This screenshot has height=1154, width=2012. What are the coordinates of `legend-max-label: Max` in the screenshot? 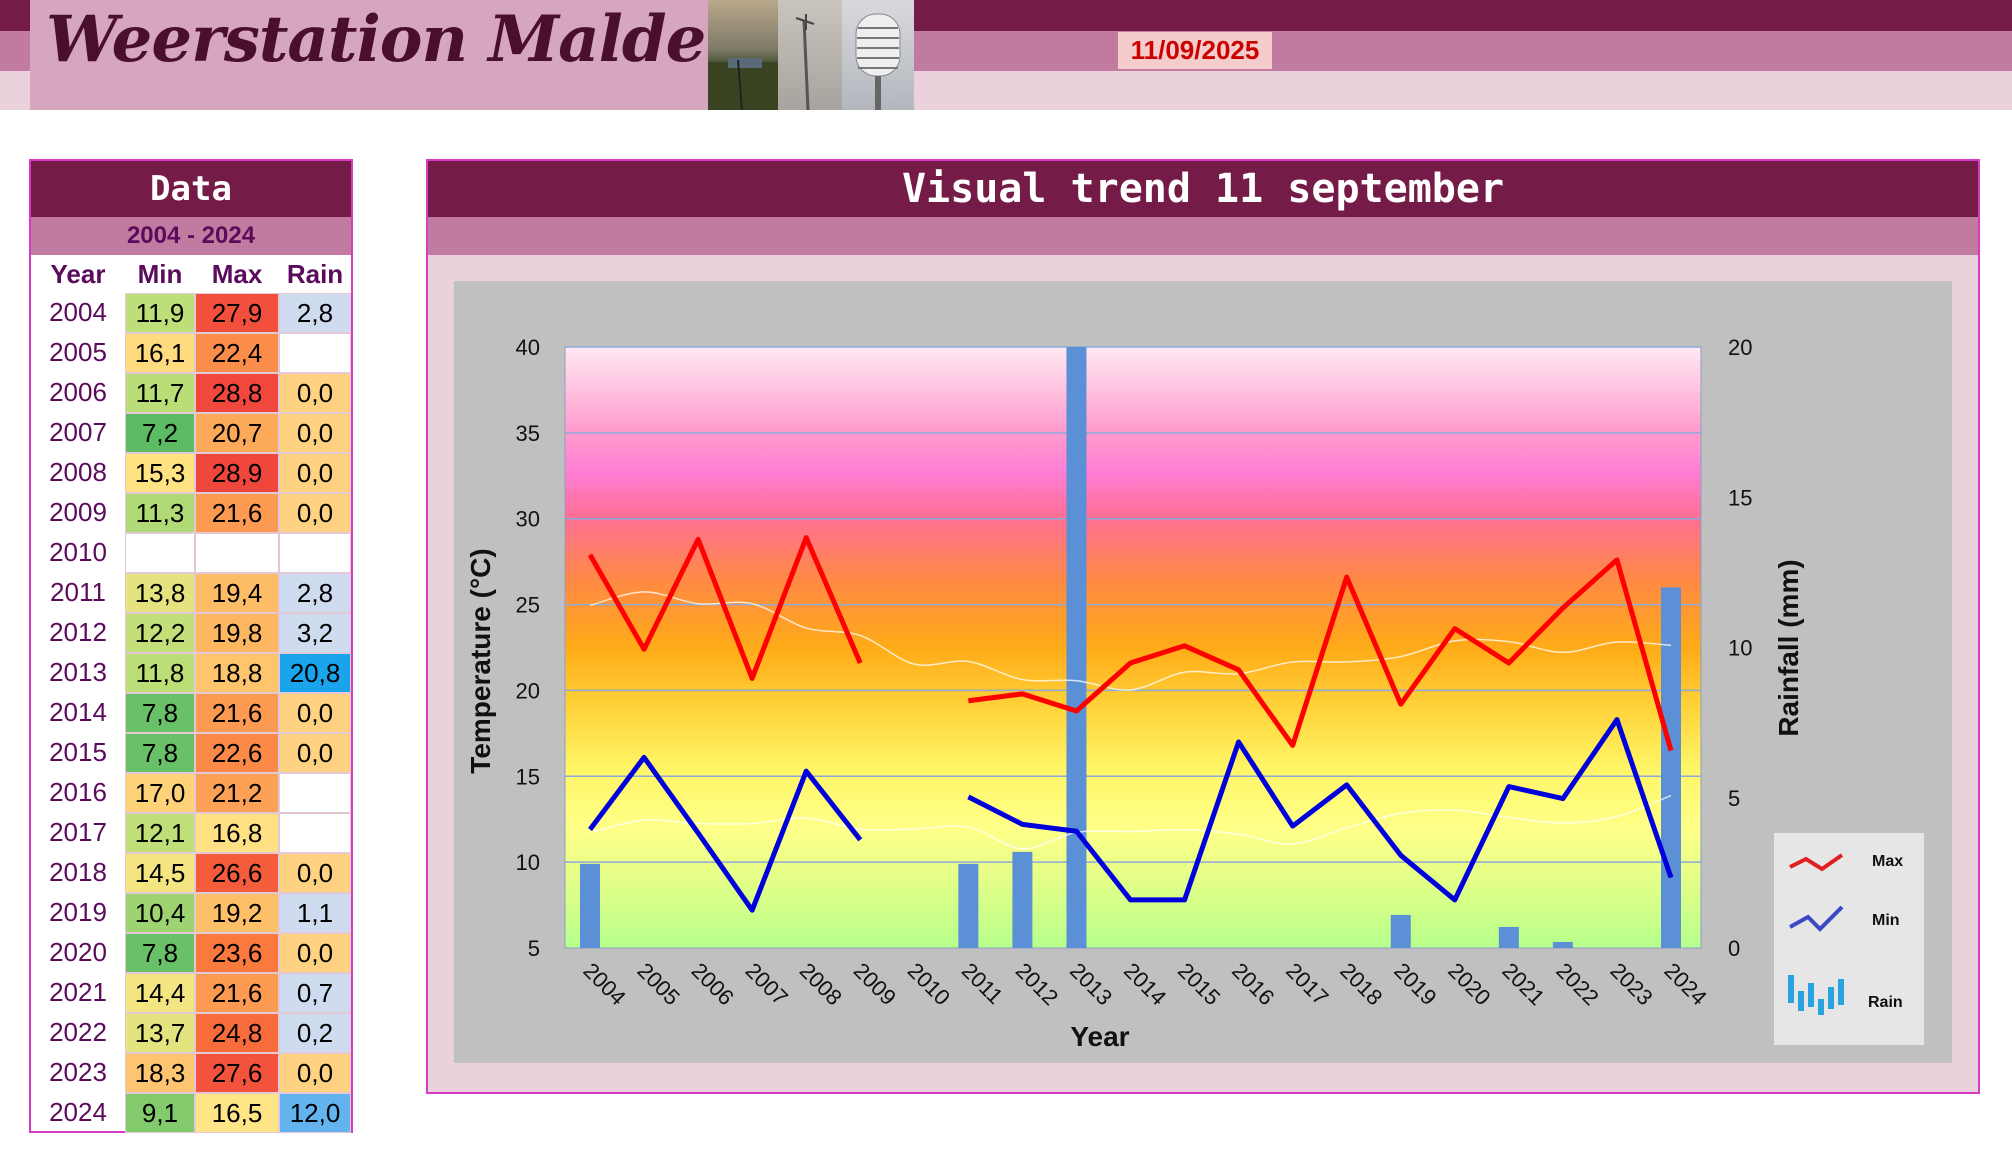 It's located at (1887, 861).